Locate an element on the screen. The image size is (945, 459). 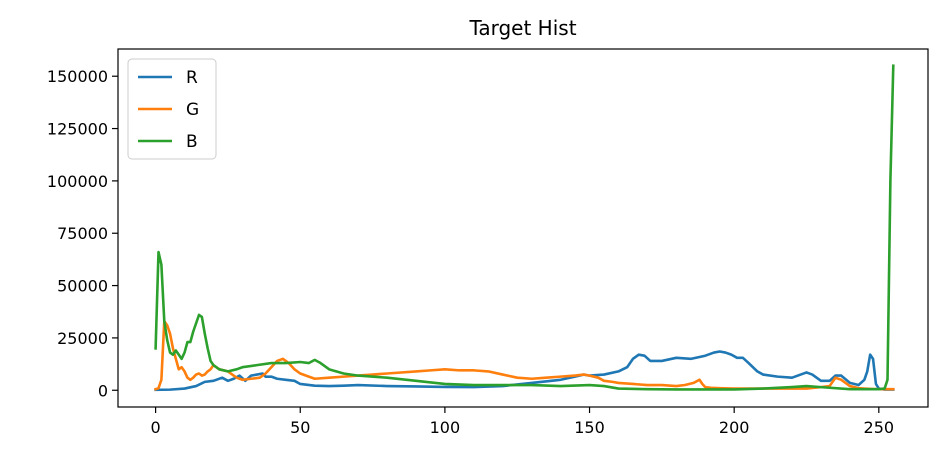
x-tick-label: 250 is located at coordinates (879, 427).